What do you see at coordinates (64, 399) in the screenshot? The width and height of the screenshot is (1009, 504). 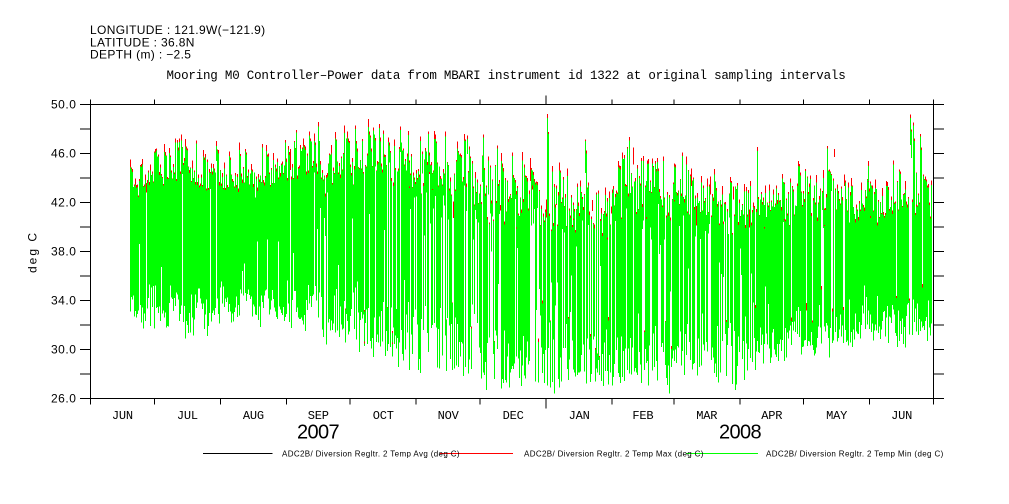 I see `svg-text: 26.0` at bounding box center [64, 399].